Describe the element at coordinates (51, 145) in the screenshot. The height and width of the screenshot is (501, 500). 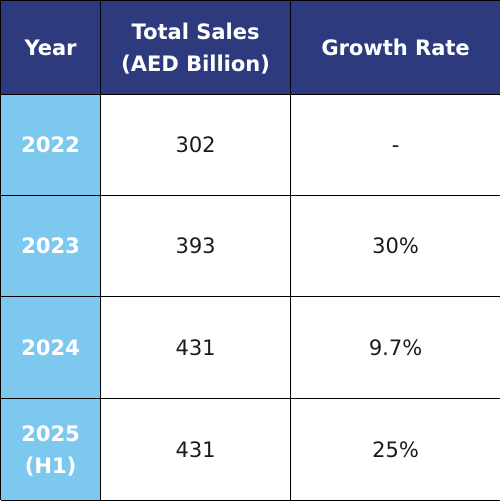
I see `row-year: 2022` at that location.